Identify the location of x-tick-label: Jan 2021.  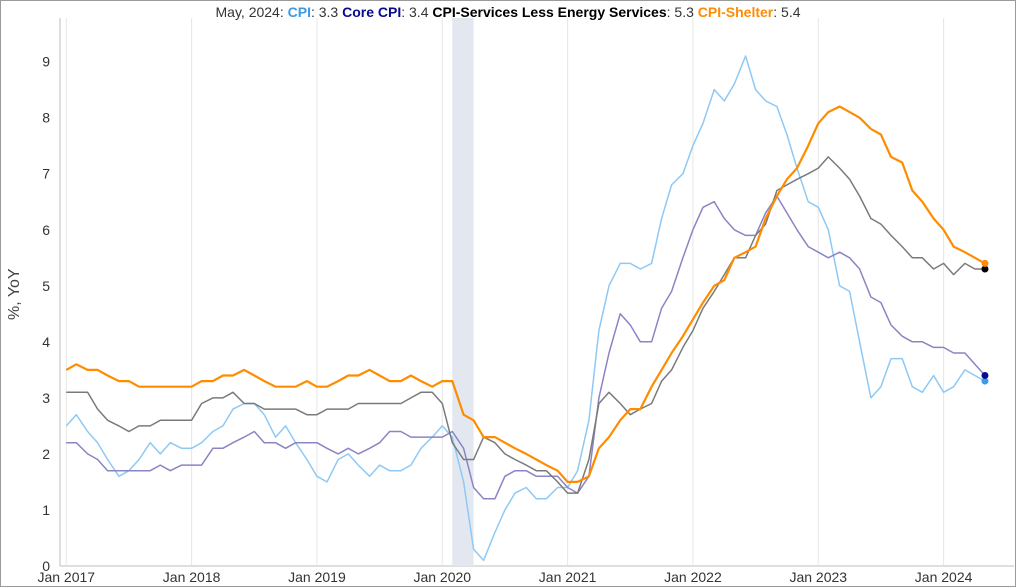
(568, 577).